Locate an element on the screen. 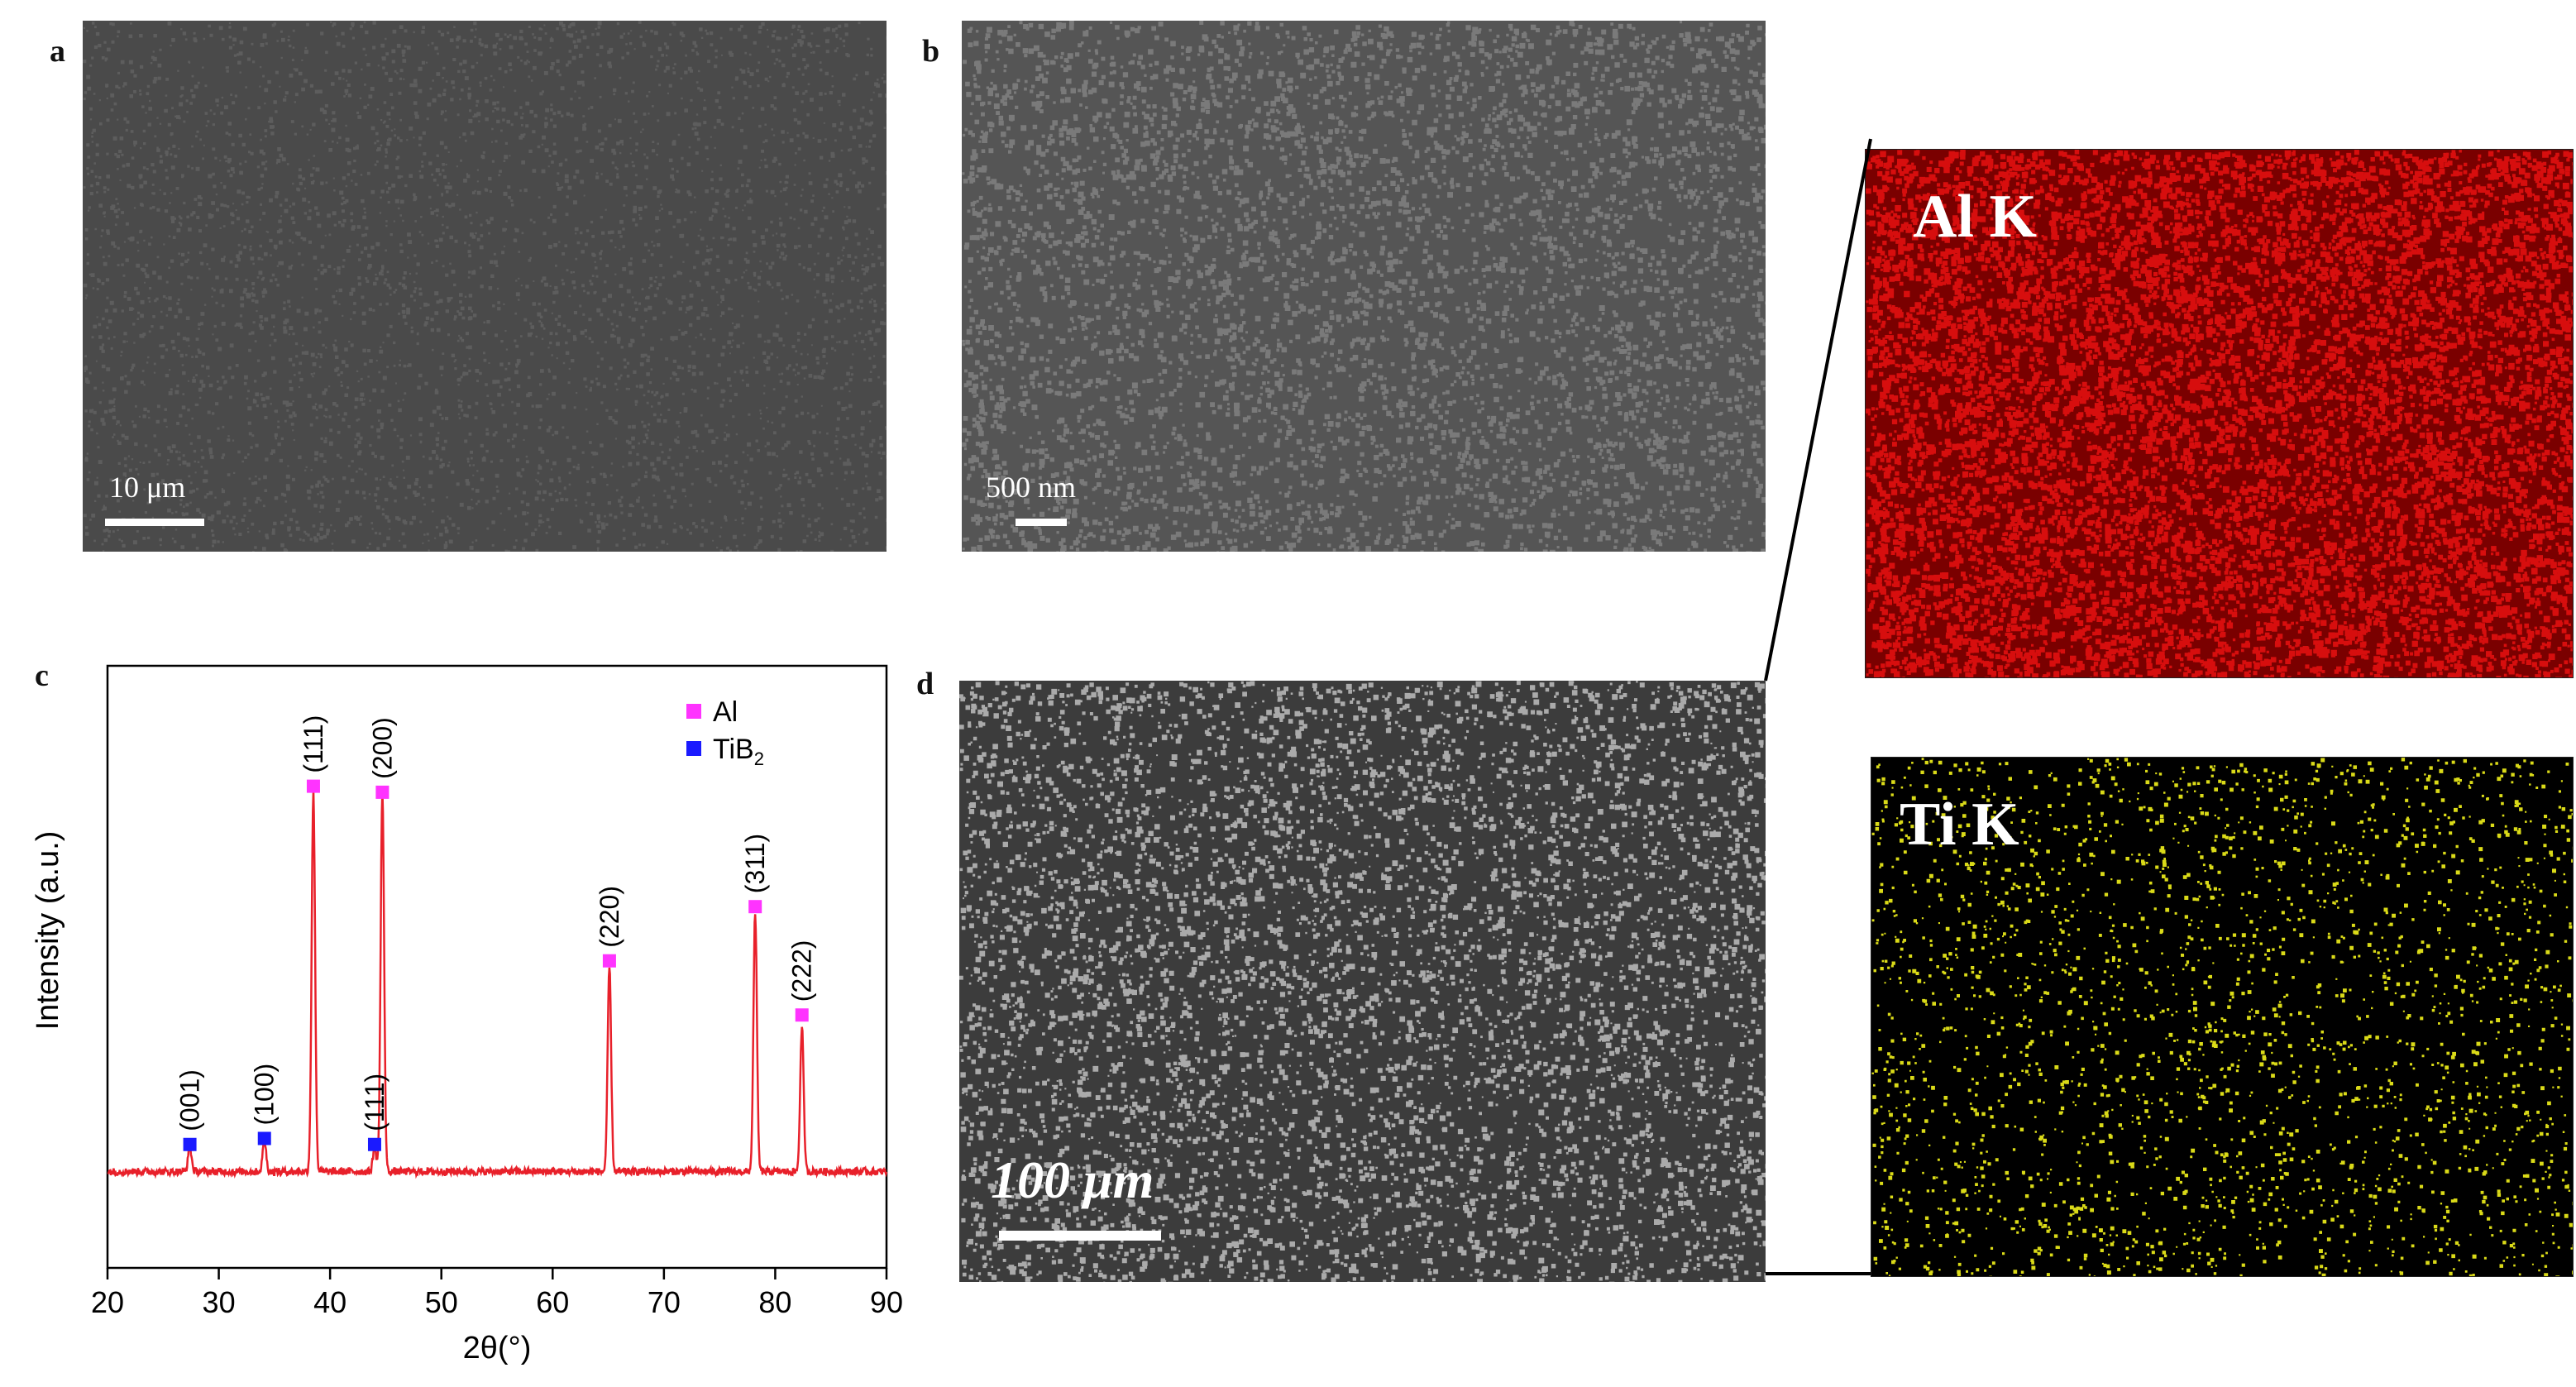  panel-letter-d: d is located at coordinates (925, 684).